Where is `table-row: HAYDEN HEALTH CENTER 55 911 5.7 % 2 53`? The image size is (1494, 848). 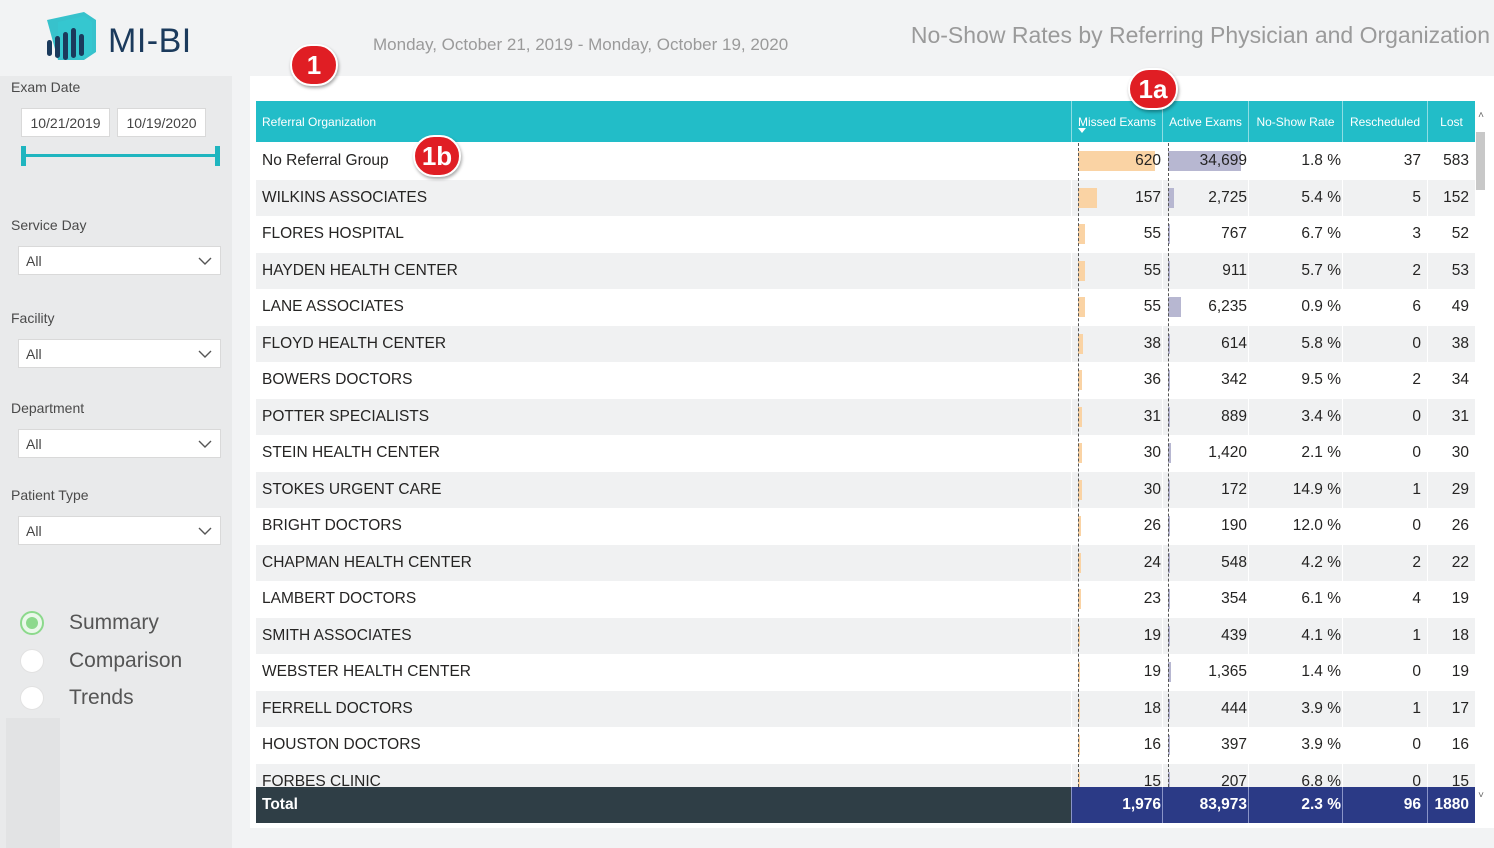
table-row: HAYDEN HEALTH CENTER 55 911 5.7 % 2 53 is located at coordinates (865, 270).